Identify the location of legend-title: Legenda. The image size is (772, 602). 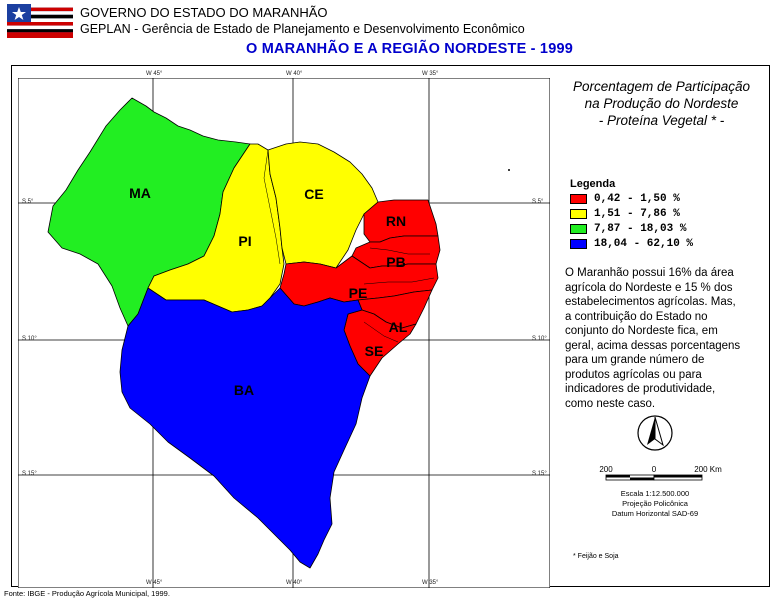
(593, 184).